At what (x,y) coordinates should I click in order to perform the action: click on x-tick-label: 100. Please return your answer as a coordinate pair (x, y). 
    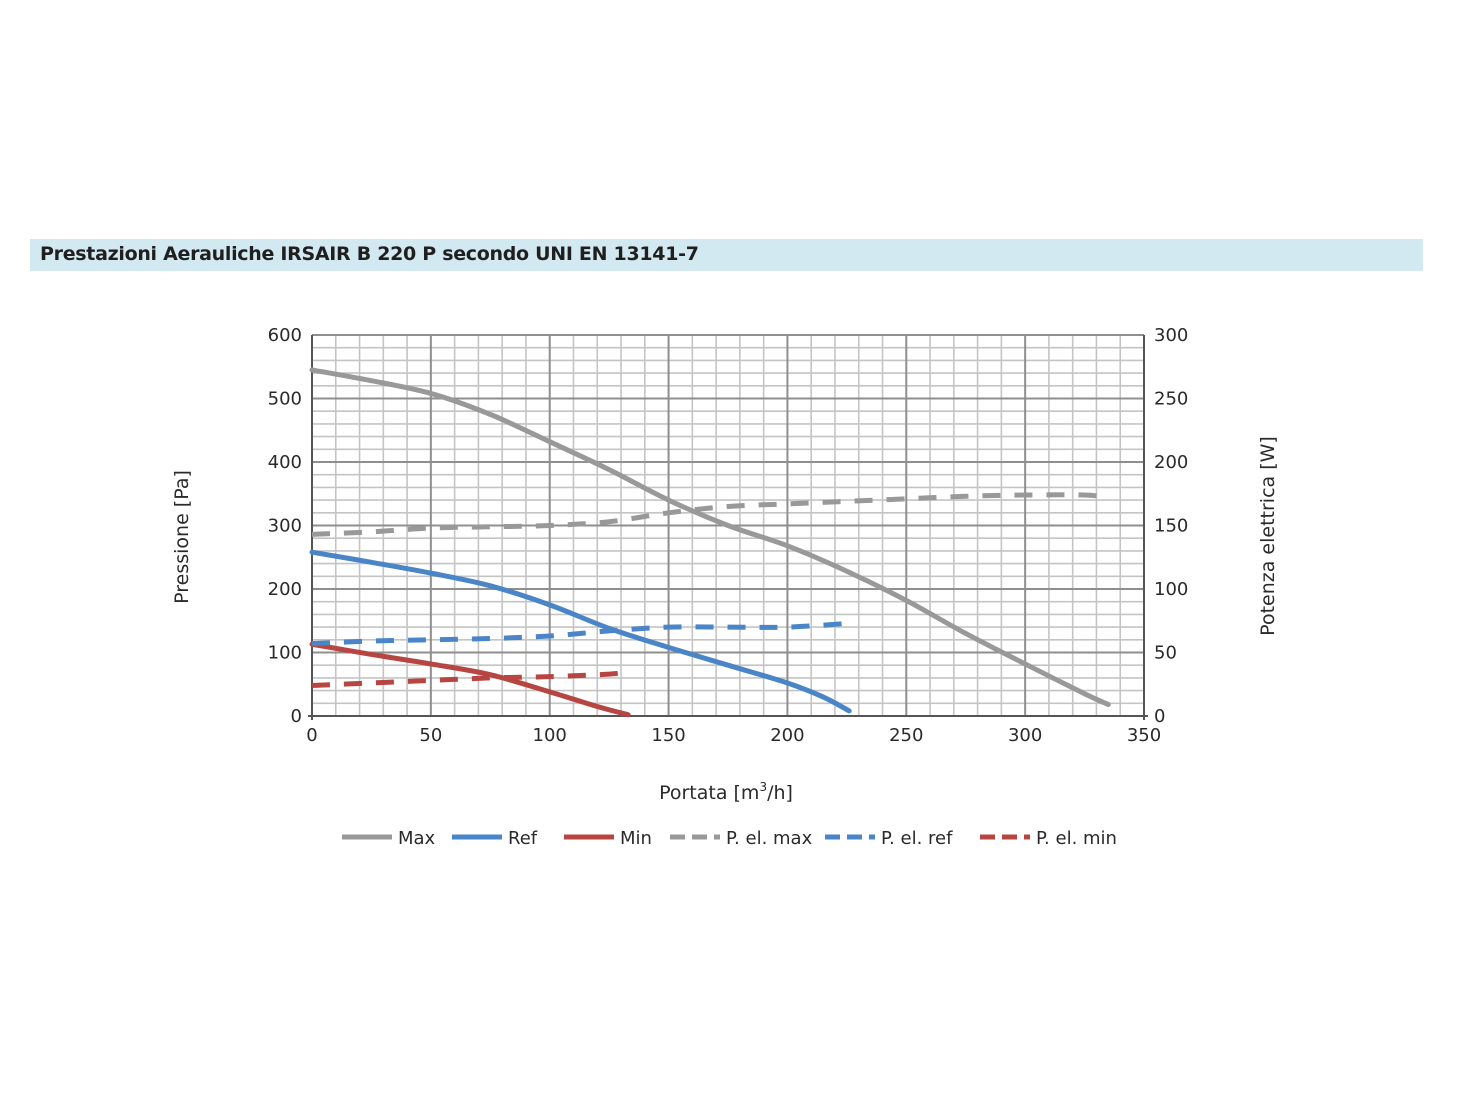
    Looking at the image, I should click on (550, 735).